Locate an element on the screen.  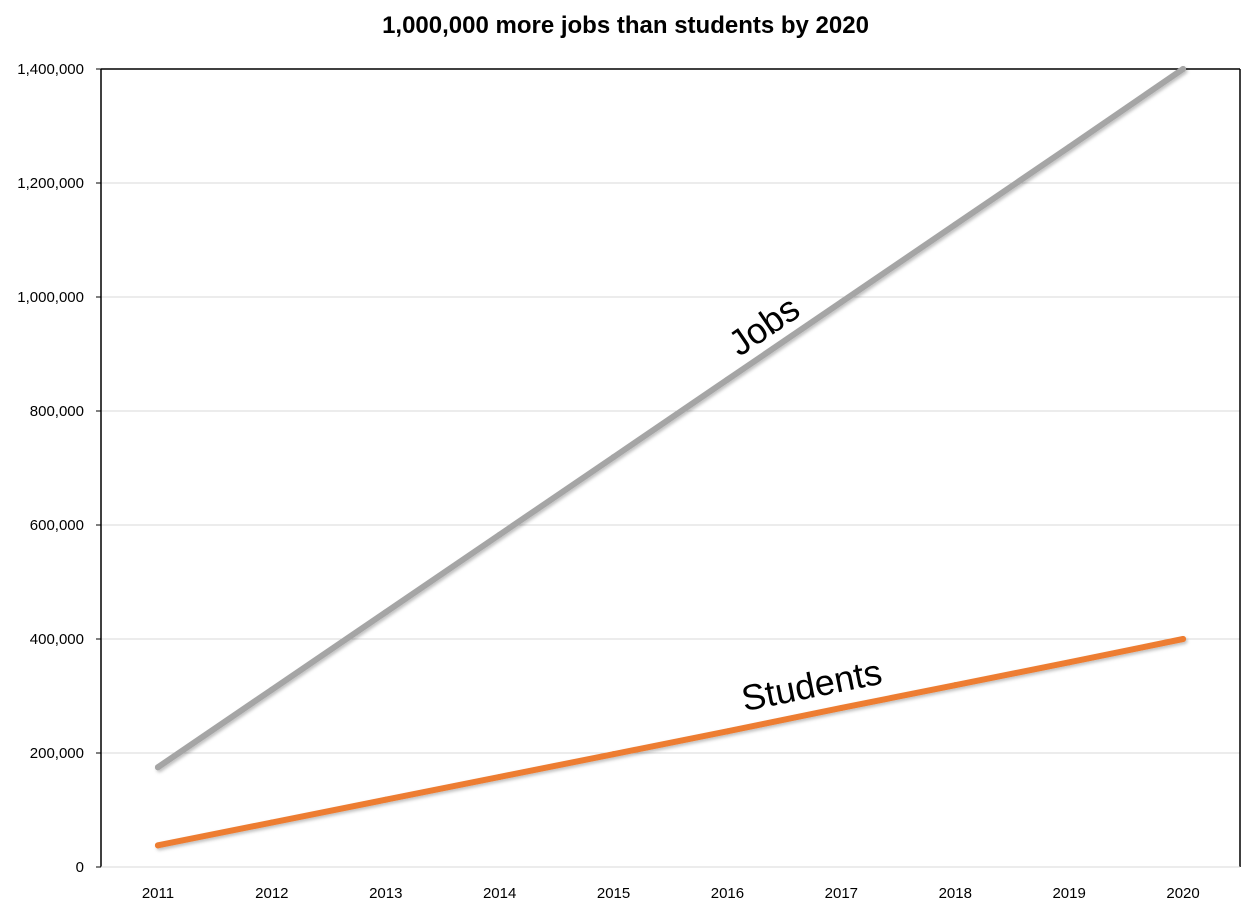
y-tick-label: 1,200,000 is located at coordinates (50, 183).